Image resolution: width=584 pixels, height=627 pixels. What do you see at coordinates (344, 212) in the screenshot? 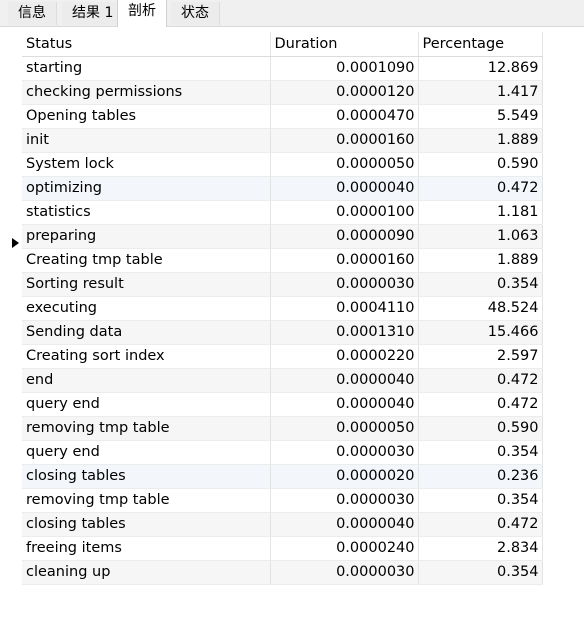
I see `cell-duration: 0.0000100` at bounding box center [344, 212].